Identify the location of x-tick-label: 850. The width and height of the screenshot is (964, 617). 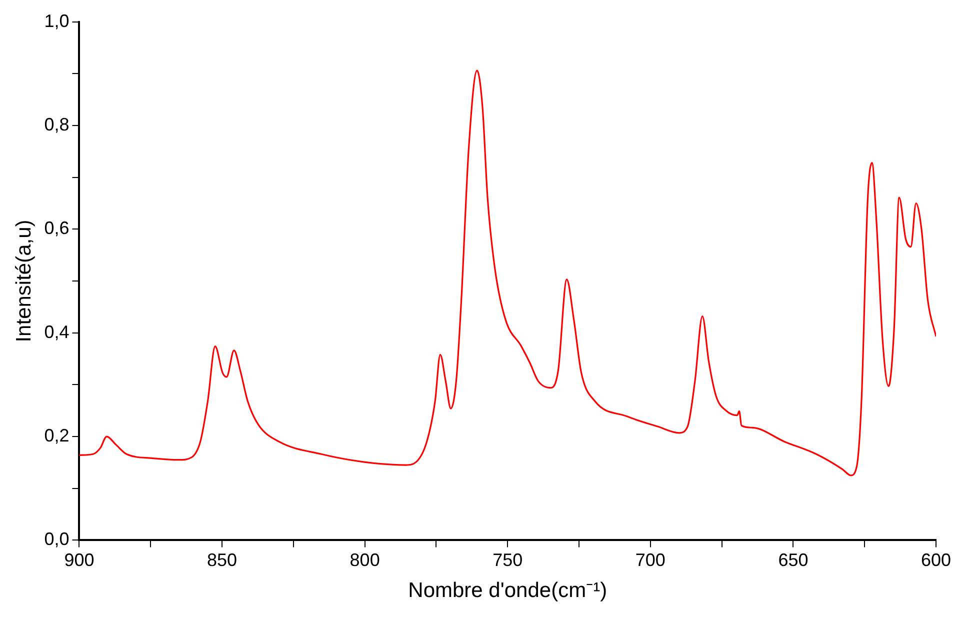
(222, 560).